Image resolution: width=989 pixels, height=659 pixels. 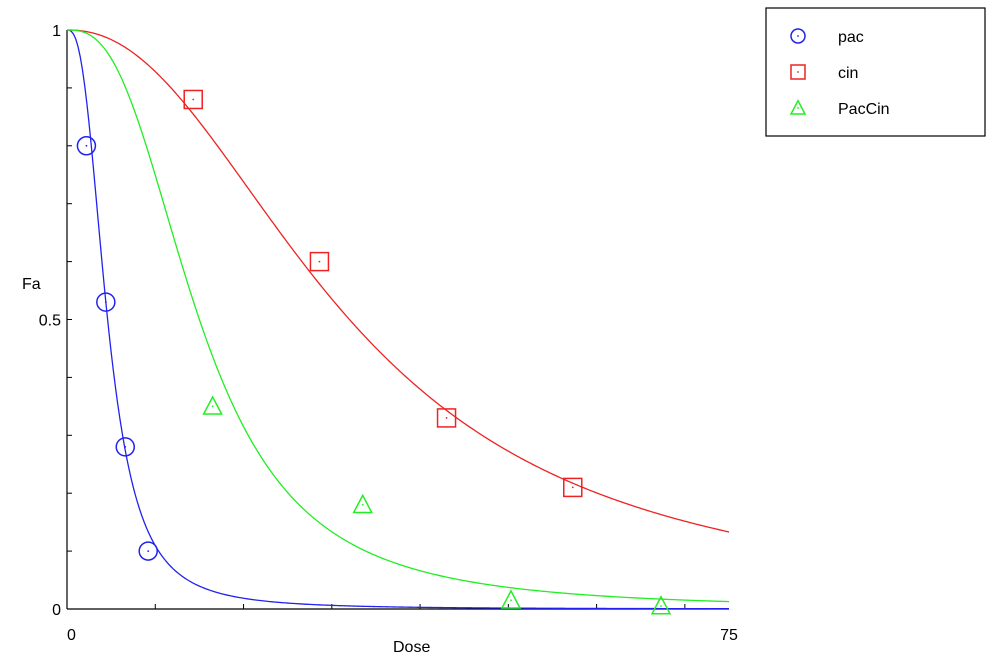 I want to click on legend-marker-paccin, so click(x=798, y=107).